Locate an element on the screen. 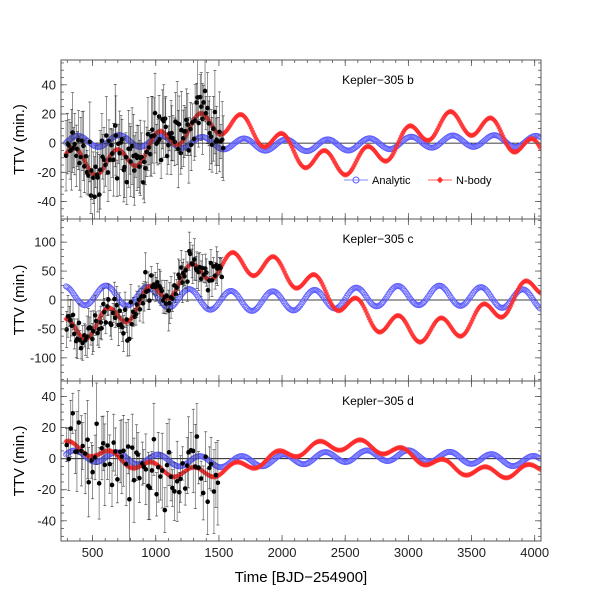  y-tick-label: 50 is located at coordinates (49, 271).